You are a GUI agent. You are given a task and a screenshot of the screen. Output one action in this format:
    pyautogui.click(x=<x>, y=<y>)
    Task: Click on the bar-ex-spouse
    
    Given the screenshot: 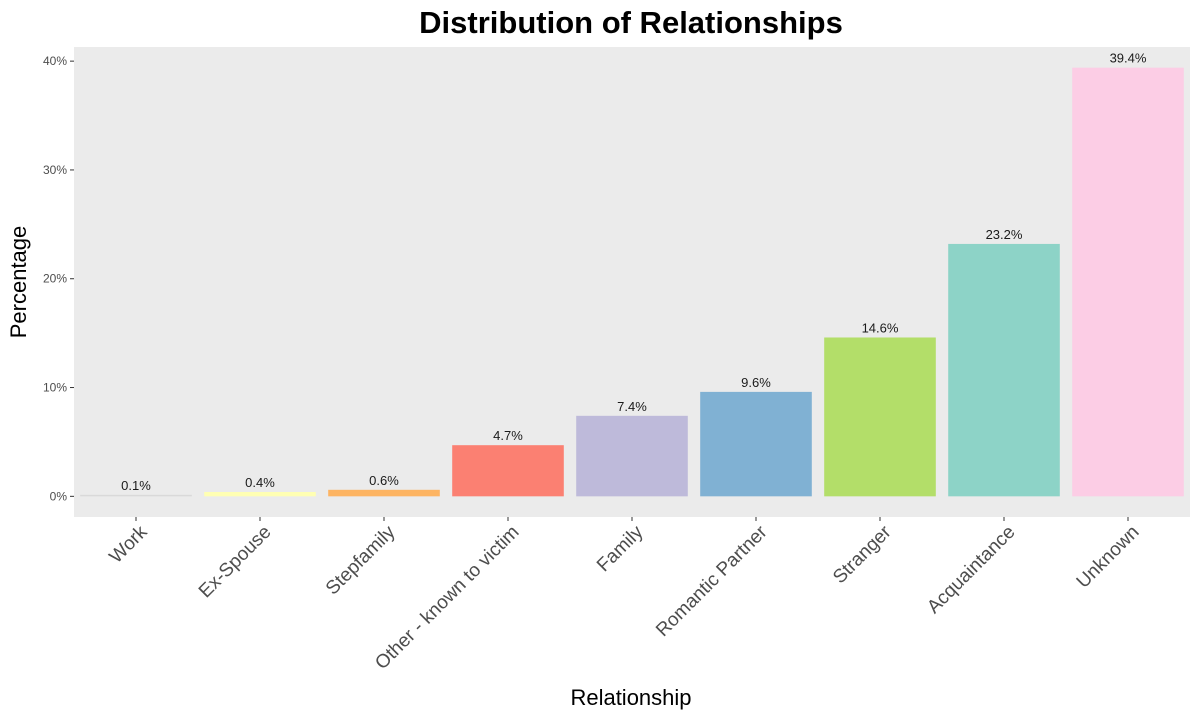 What is the action you would take?
    pyautogui.click(x=260, y=494)
    